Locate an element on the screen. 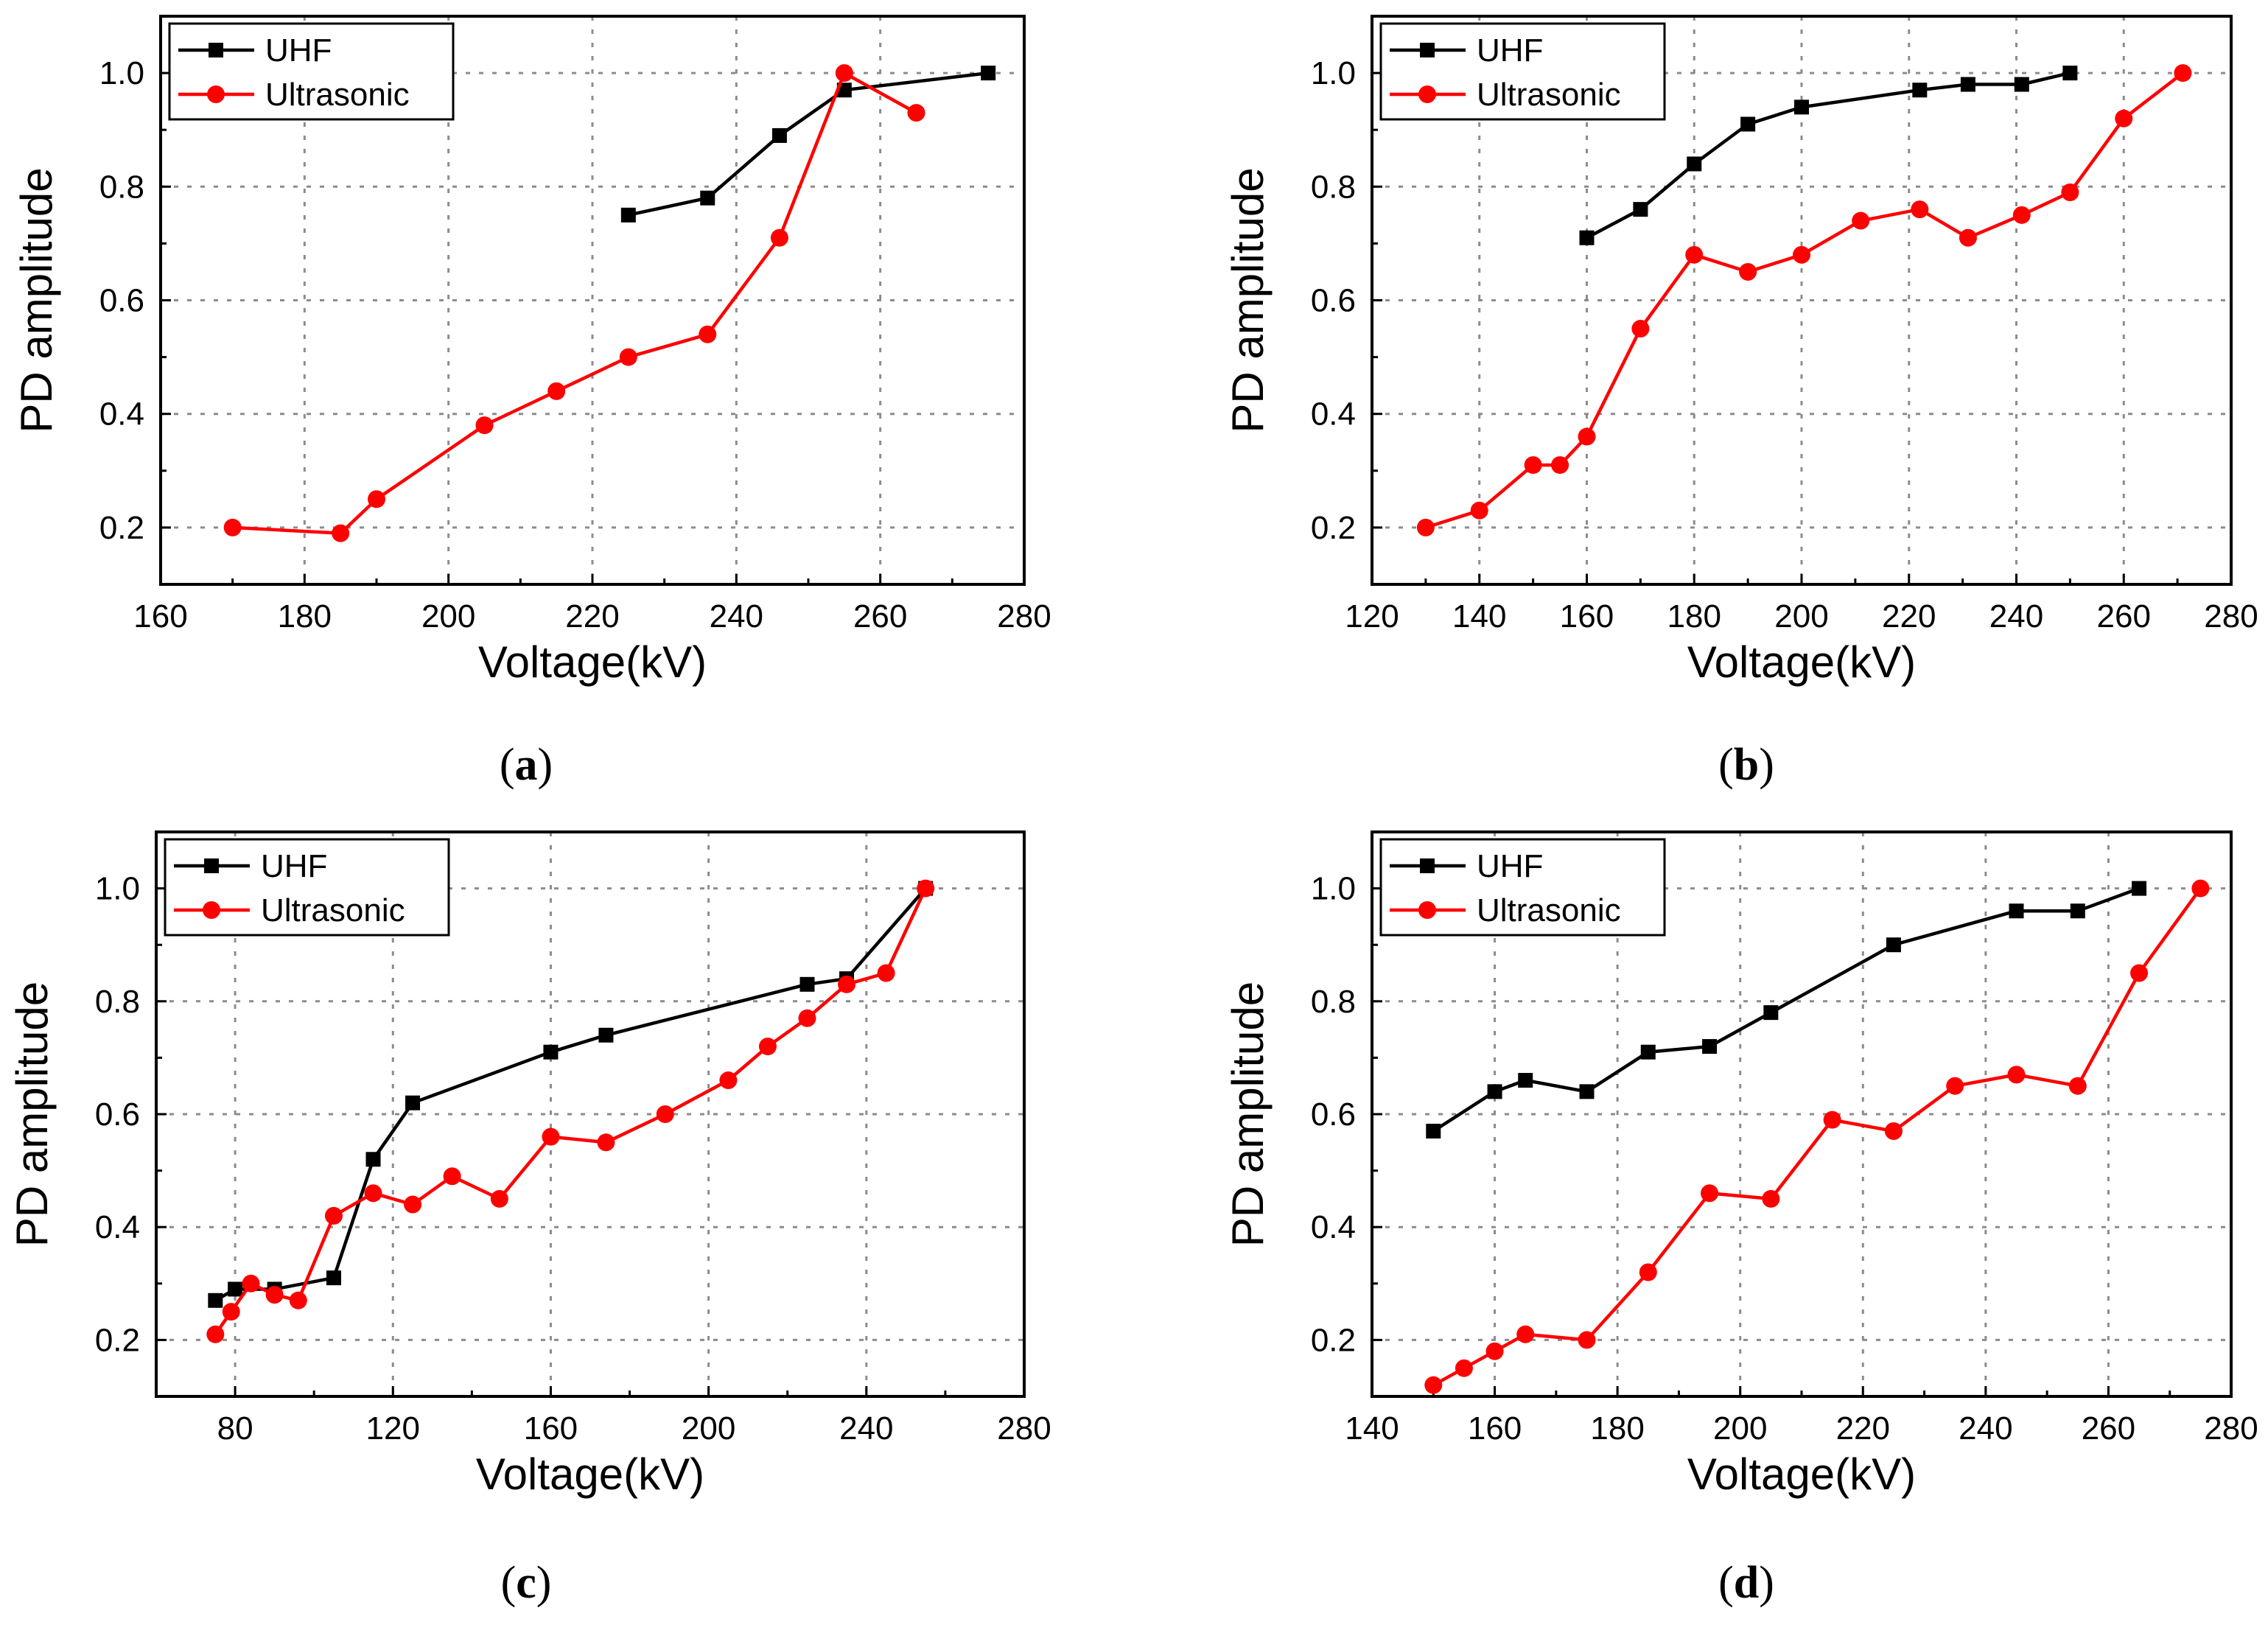 The width and height of the screenshot is (2268, 1630). x-axis-title: Voltage(kV) is located at coordinates (592, 662).